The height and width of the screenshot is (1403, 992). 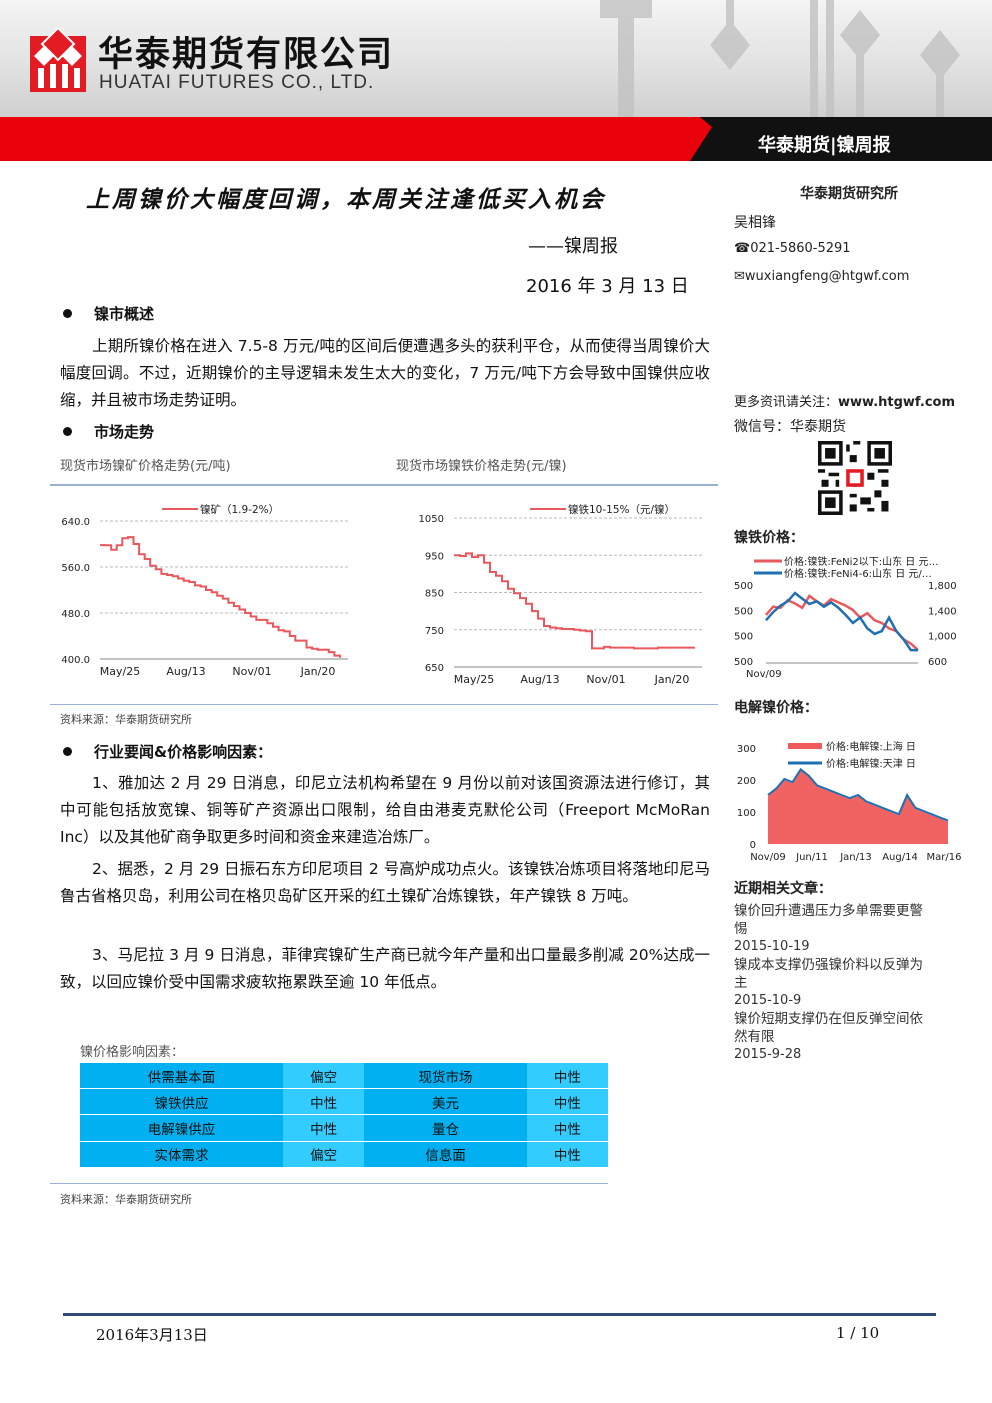 What do you see at coordinates (607, 286) in the screenshot?
I see `document-date: 2016 年 3 月 13 日` at bounding box center [607, 286].